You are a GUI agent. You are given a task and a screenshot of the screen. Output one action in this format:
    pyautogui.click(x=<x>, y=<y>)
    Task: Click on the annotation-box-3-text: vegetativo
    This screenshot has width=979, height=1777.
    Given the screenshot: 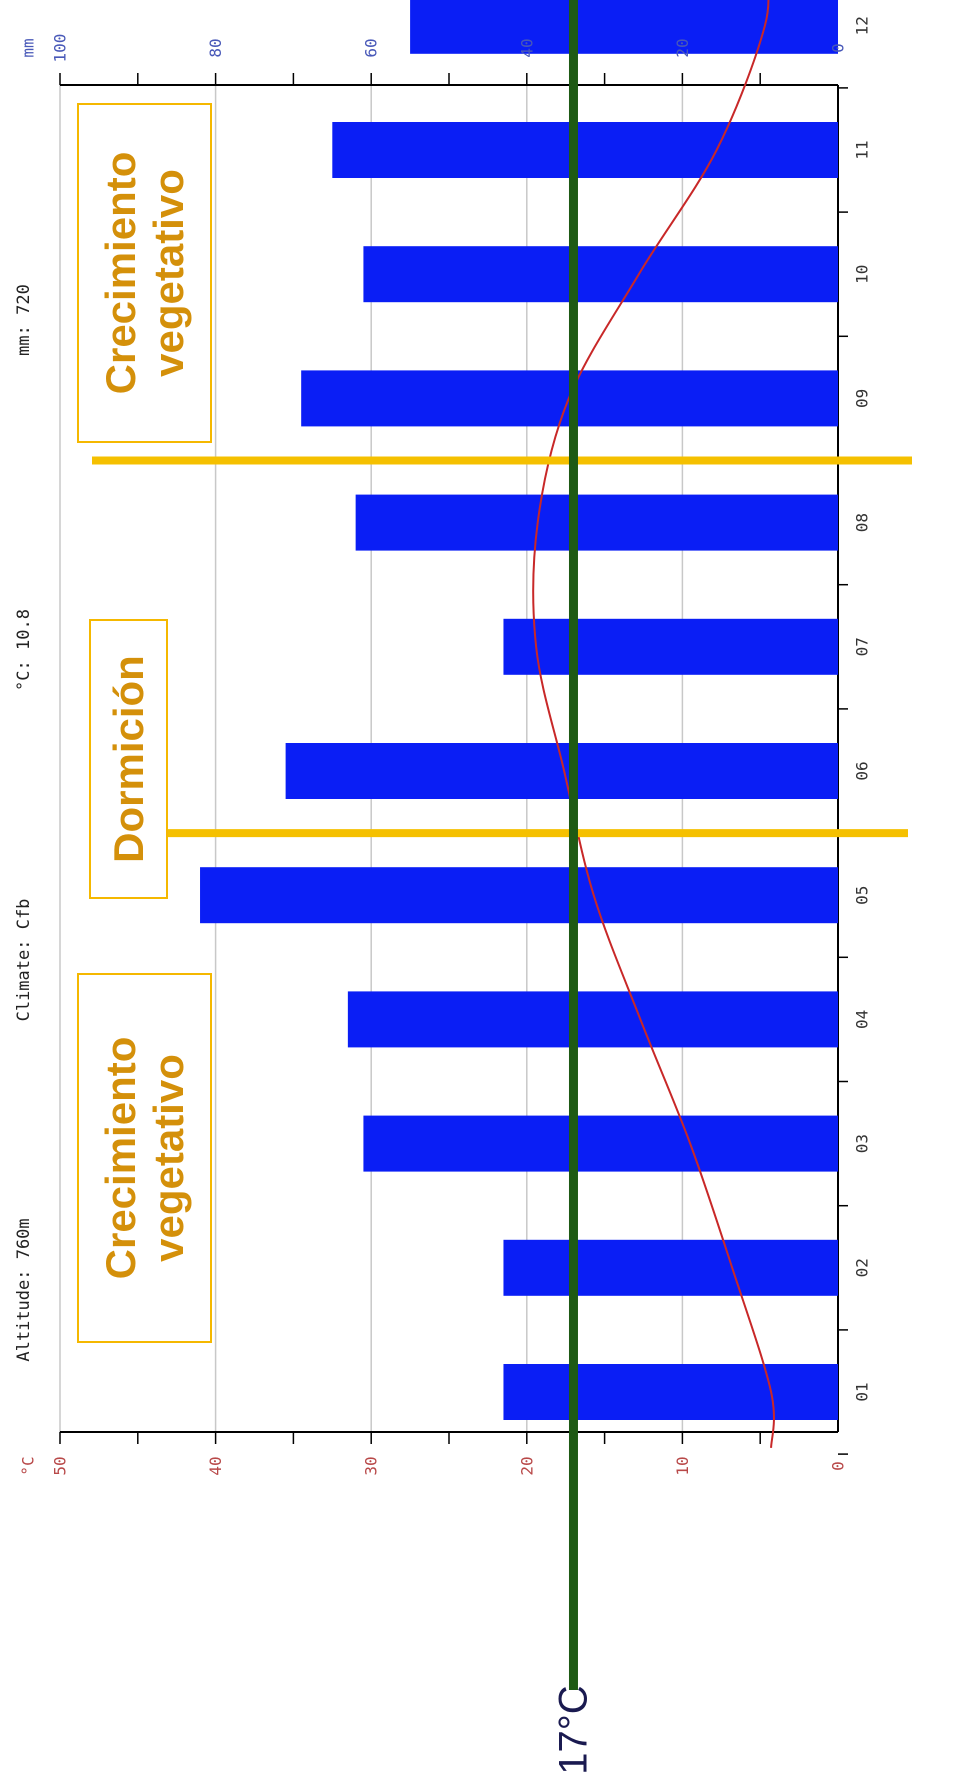 What is the action you would take?
    pyautogui.click(x=168, y=273)
    